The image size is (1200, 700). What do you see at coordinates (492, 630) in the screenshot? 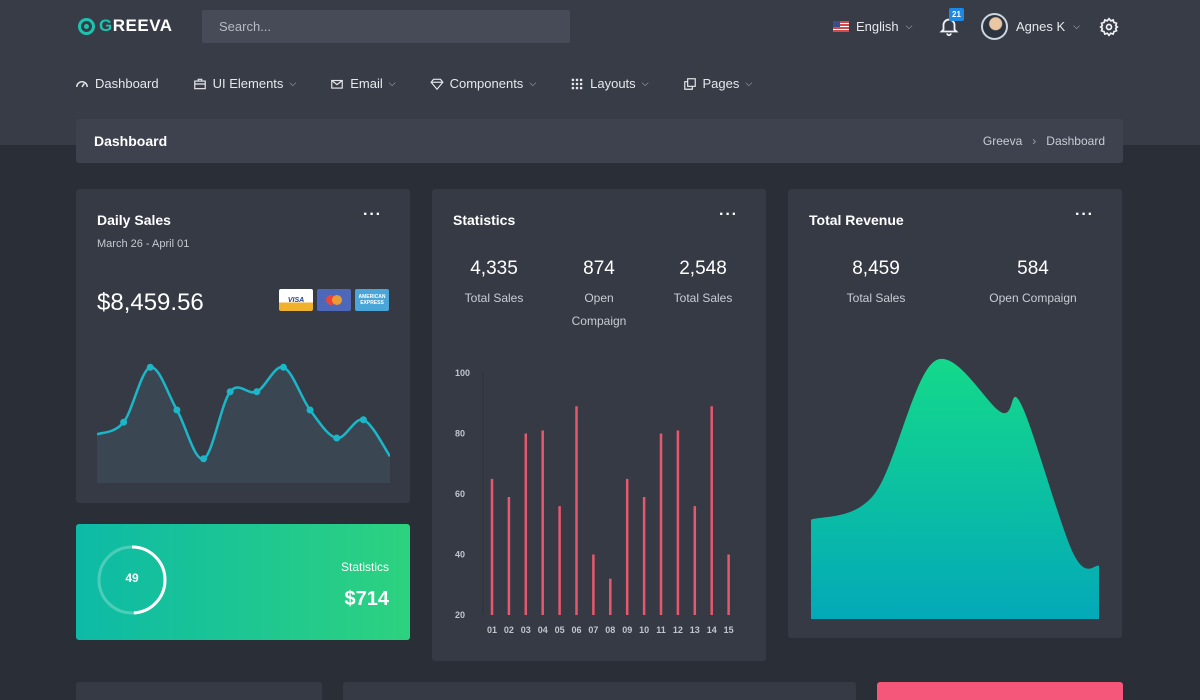
I see `x-tick-label: 01` at bounding box center [492, 630].